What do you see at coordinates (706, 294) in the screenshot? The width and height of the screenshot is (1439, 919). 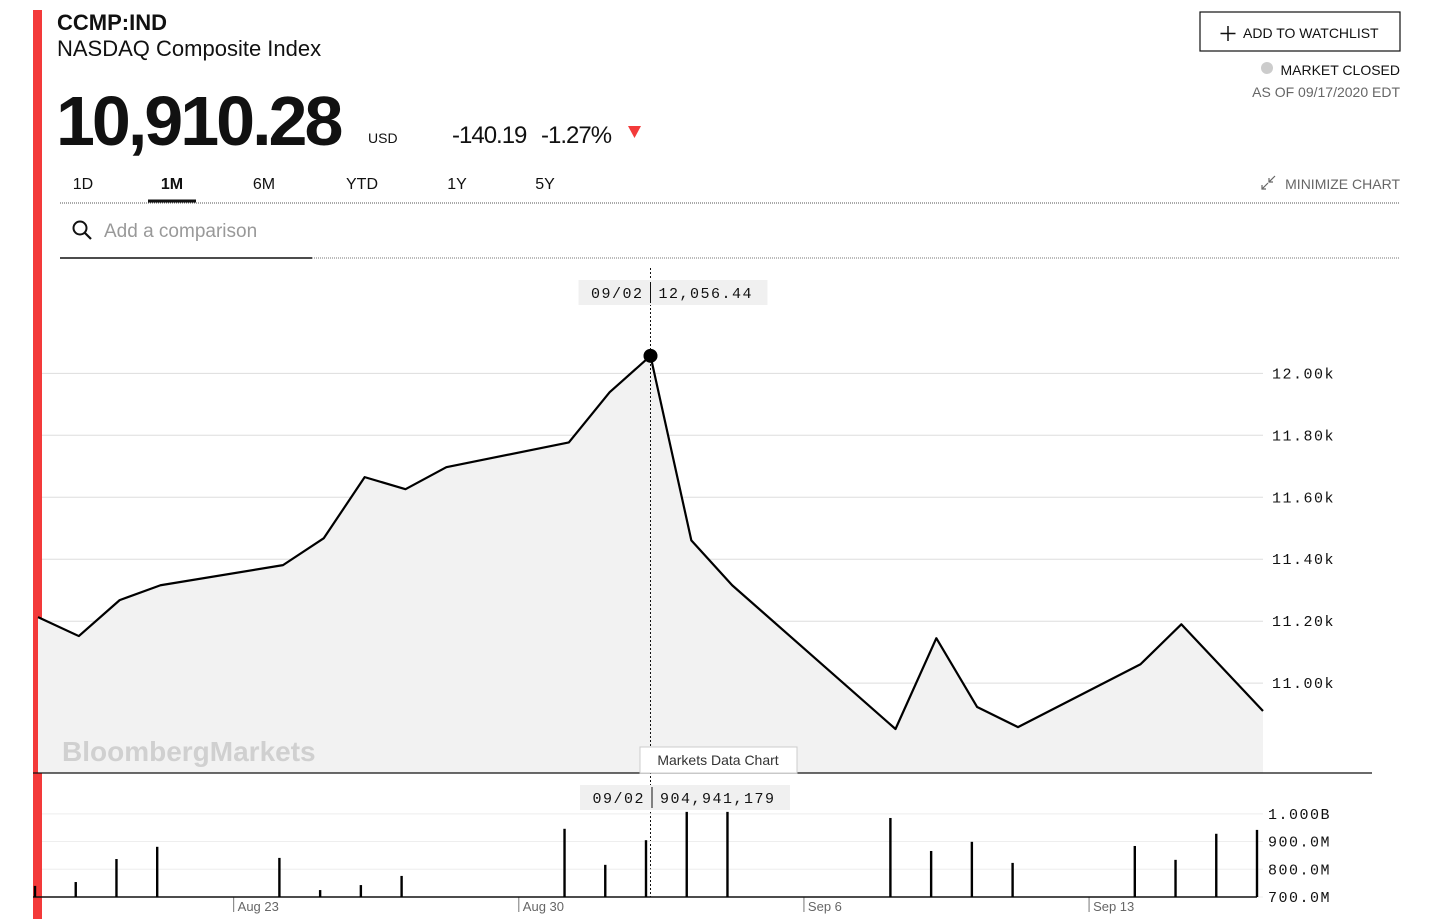 I see `tooltip-value: 12,056.44` at bounding box center [706, 294].